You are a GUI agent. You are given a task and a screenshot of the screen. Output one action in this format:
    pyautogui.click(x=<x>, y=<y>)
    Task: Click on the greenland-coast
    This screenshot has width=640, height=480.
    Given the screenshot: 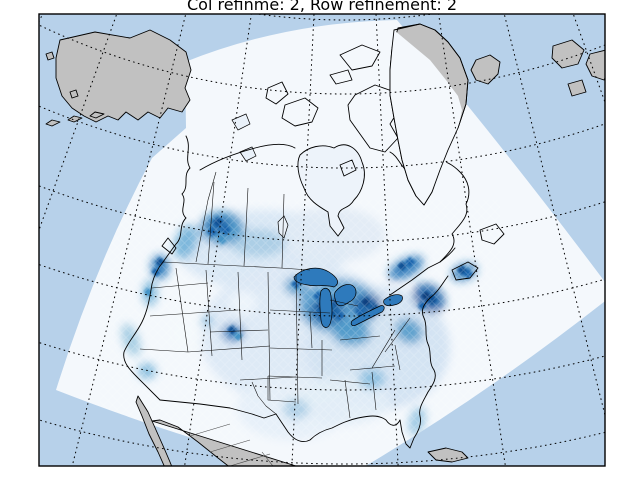 What is the action you would take?
    pyautogui.click(x=429, y=114)
    